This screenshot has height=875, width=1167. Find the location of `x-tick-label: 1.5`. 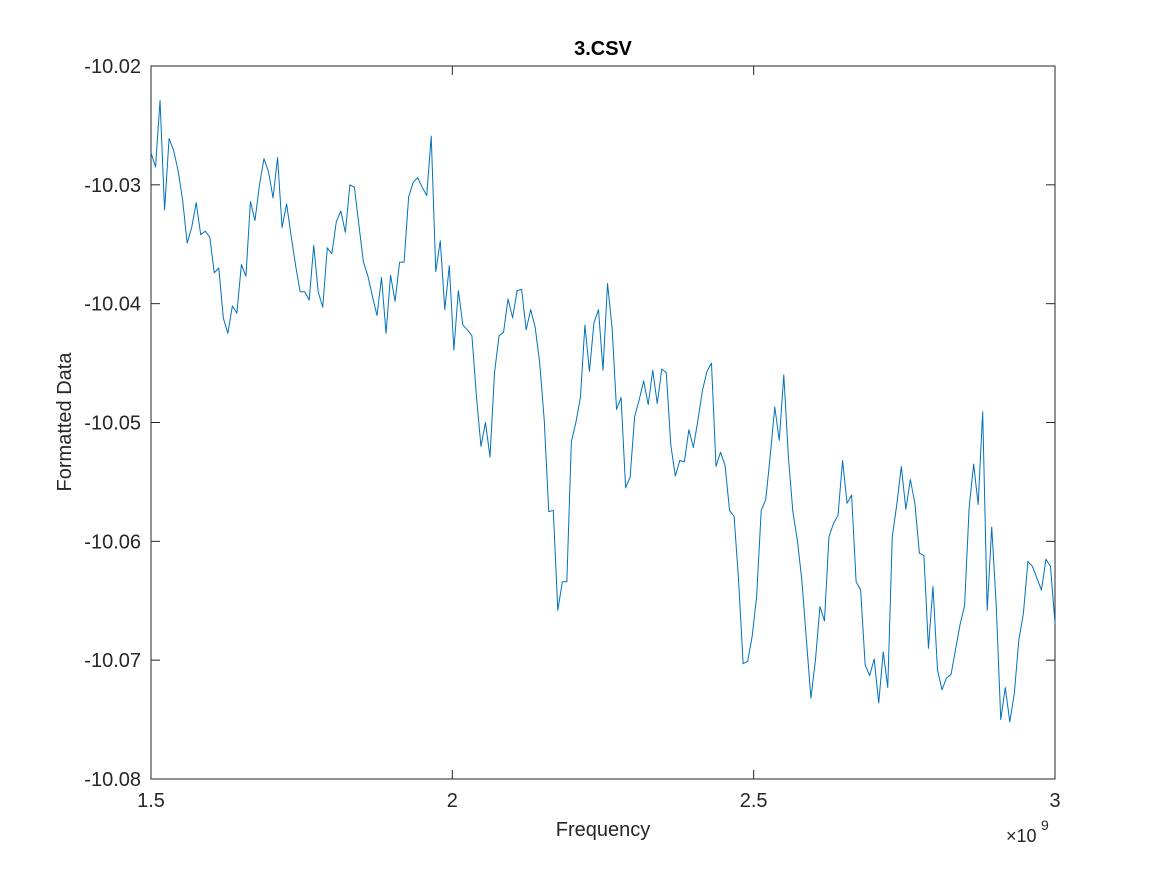

x-tick-label: 1.5 is located at coordinates (151, 801).